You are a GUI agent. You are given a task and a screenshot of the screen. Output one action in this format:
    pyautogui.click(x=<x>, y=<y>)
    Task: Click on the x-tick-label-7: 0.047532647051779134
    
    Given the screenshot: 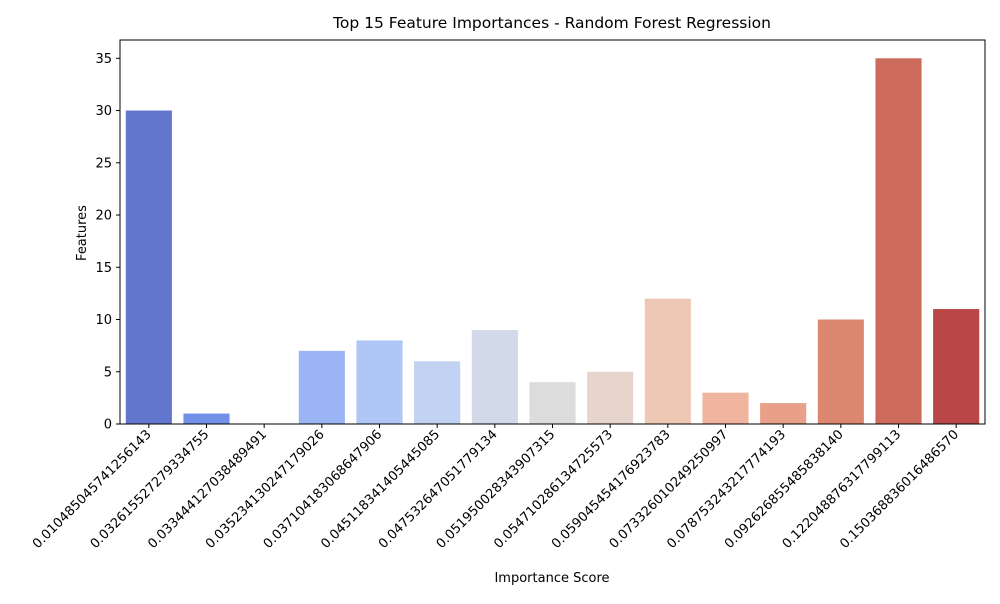 What is the action you would take?
    pyautogui.click(x=438, y=489)
    